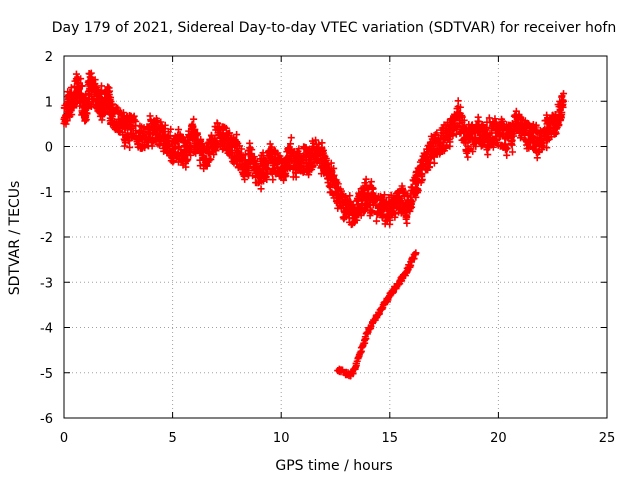 The image size is (640, 480). I want to click on y-tick-label: -3, so click(46, 283).